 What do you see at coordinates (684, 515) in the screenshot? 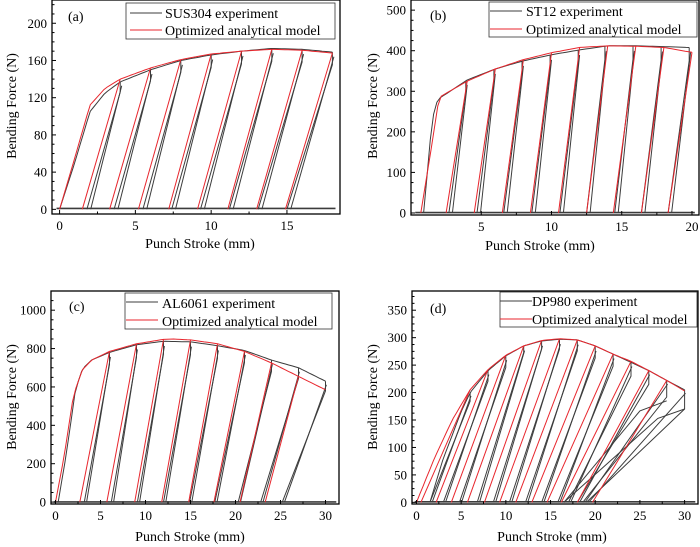
I see `x-tick-label: 30` at bounding box center [684, 515].